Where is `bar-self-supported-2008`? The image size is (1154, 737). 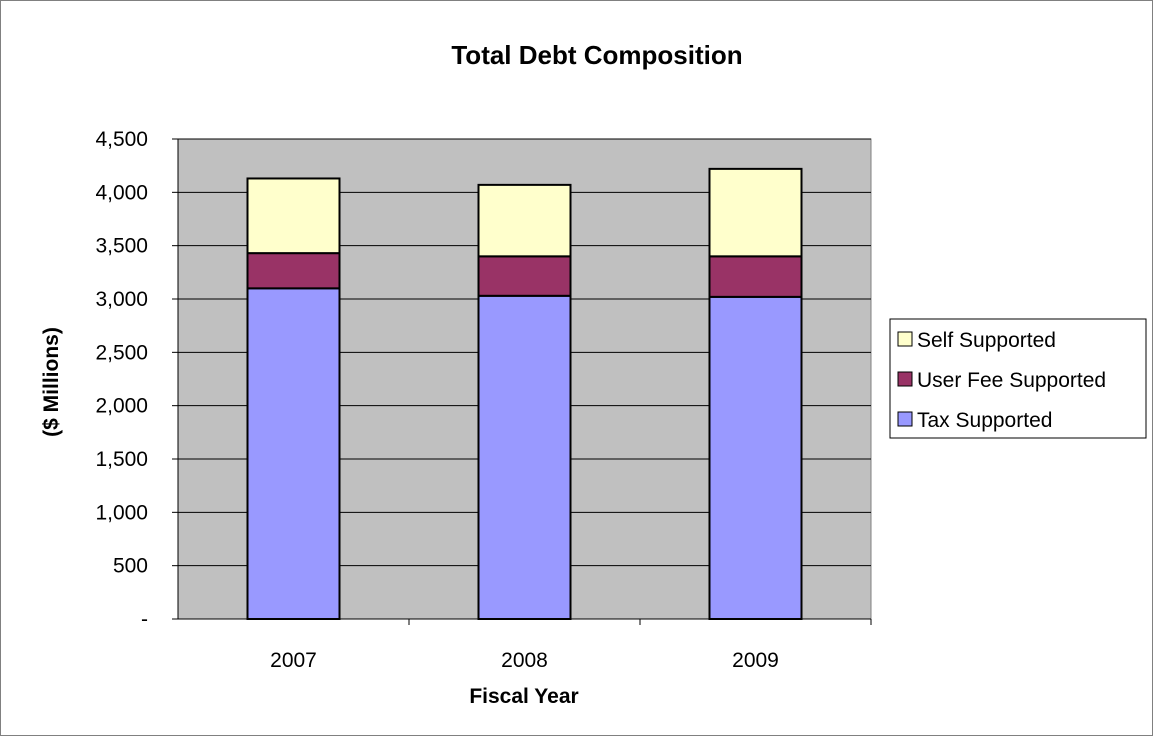
bar-self-supported-2008 is located at coordinates (524, 220).